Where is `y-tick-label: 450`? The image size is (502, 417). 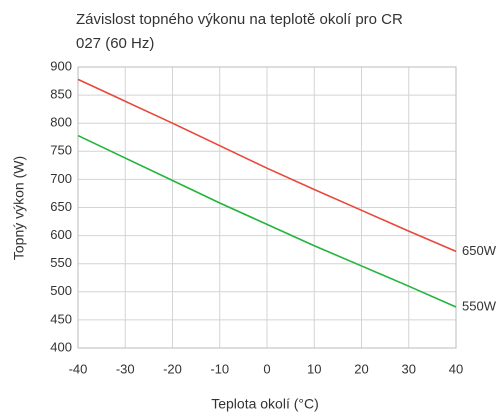 y-tick-label: 450 is located at coordinates (61, 318).